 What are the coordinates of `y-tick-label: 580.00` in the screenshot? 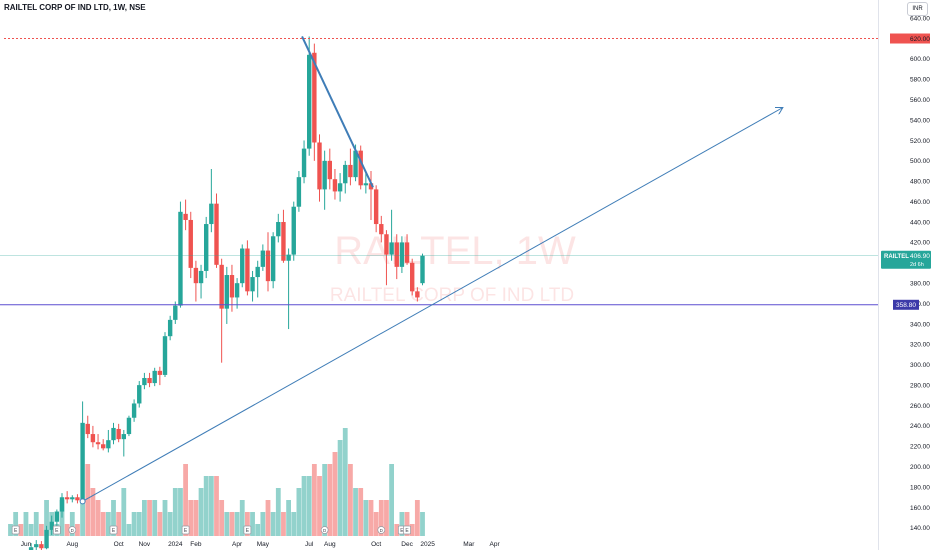 It's located at (920, 80).